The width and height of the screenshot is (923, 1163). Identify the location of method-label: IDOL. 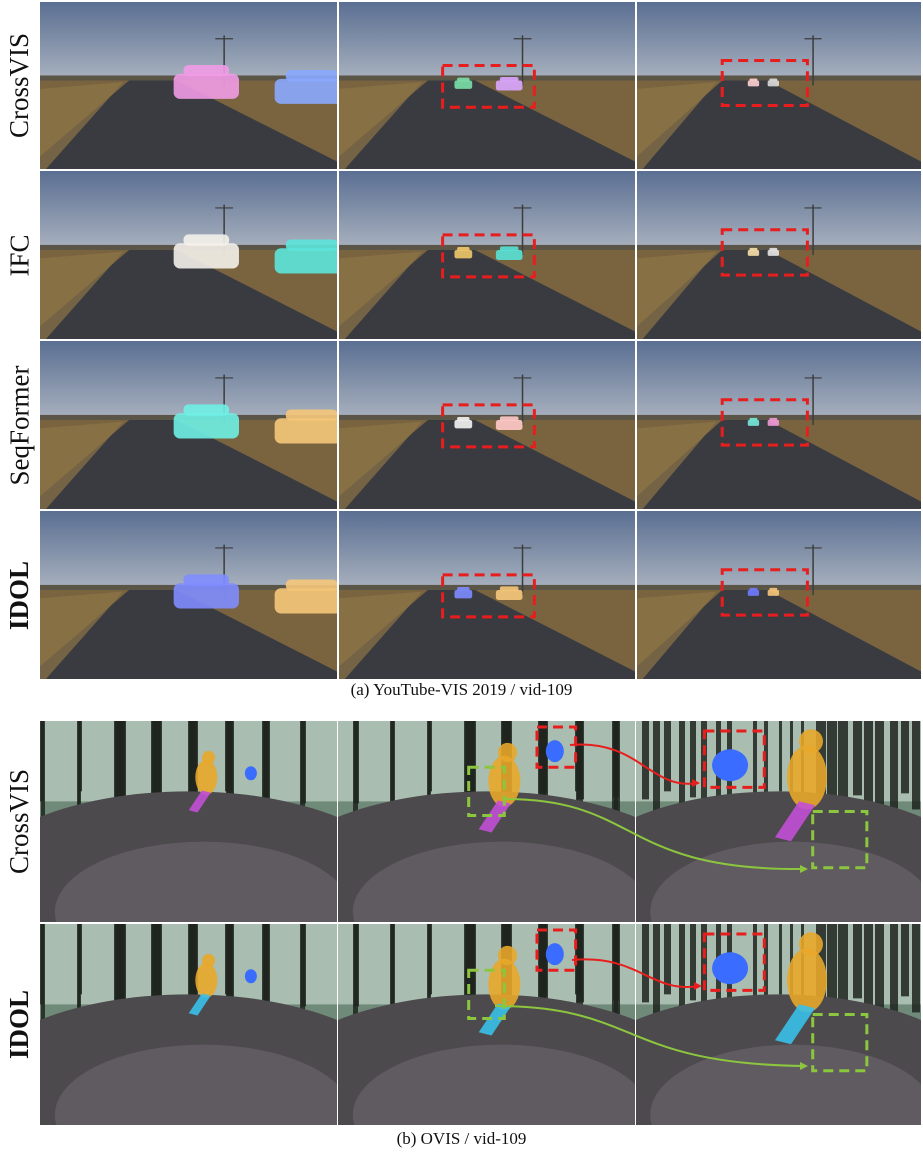
(19, 595).